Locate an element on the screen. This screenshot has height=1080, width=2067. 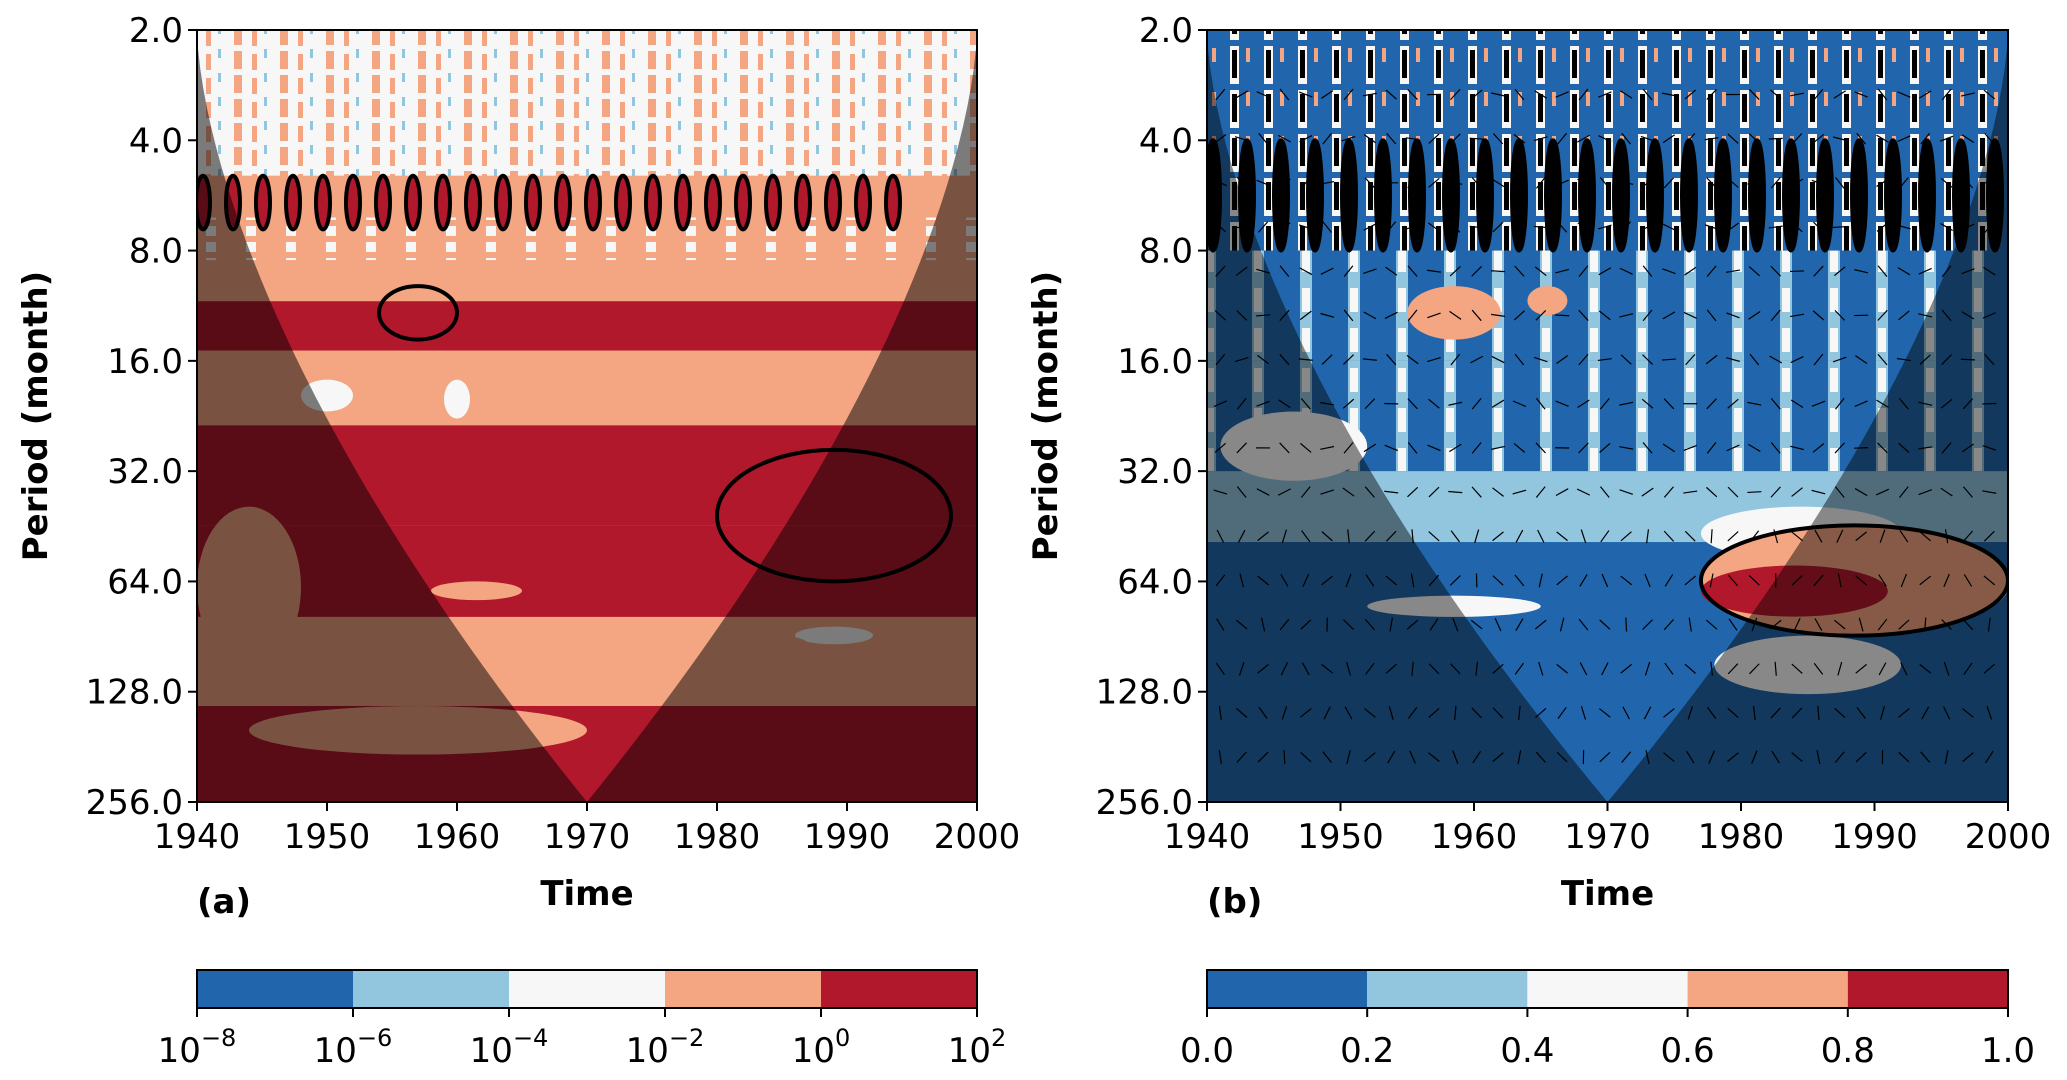
y-axis-ticks: 2.0 4.0 8.0 16.0 32.0 64.0 128.0 256.0 is located at coordinates (141, 417).